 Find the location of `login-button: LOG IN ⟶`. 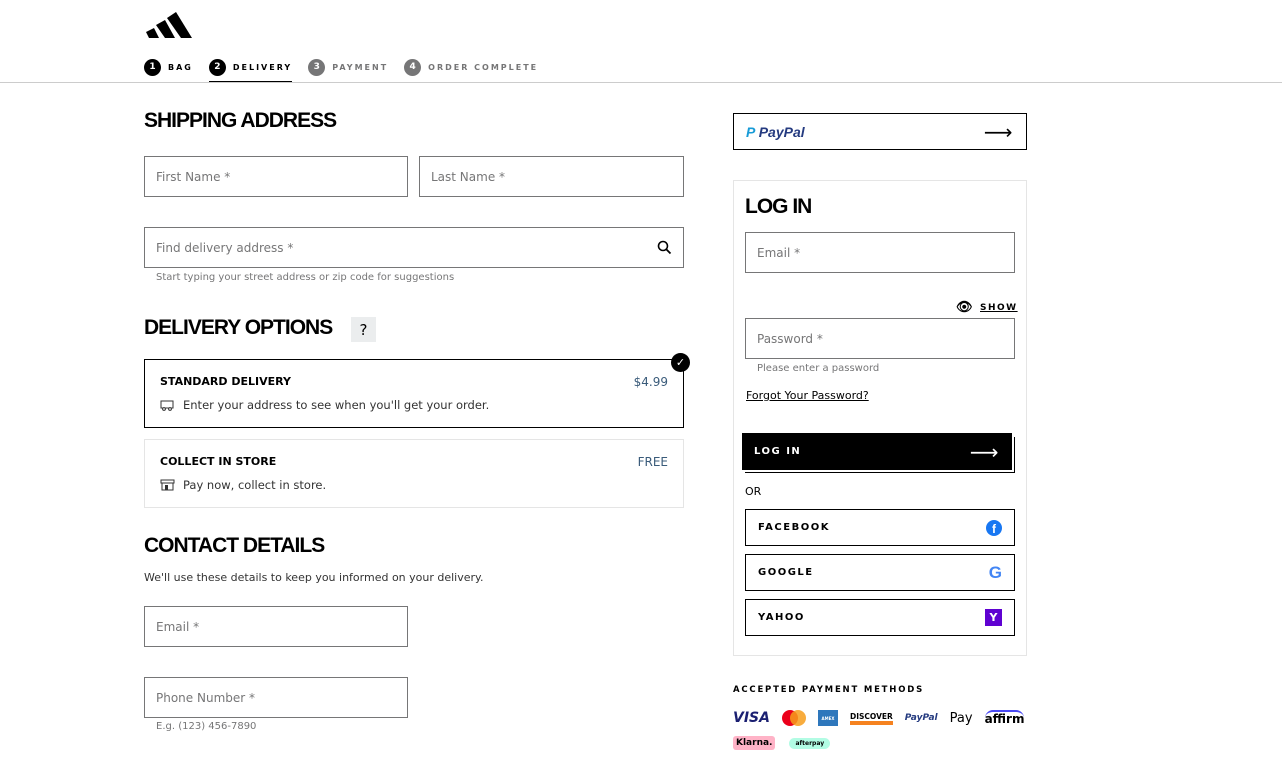

login-button: LOG IN ⟶ is located at coordinates (877, 451).